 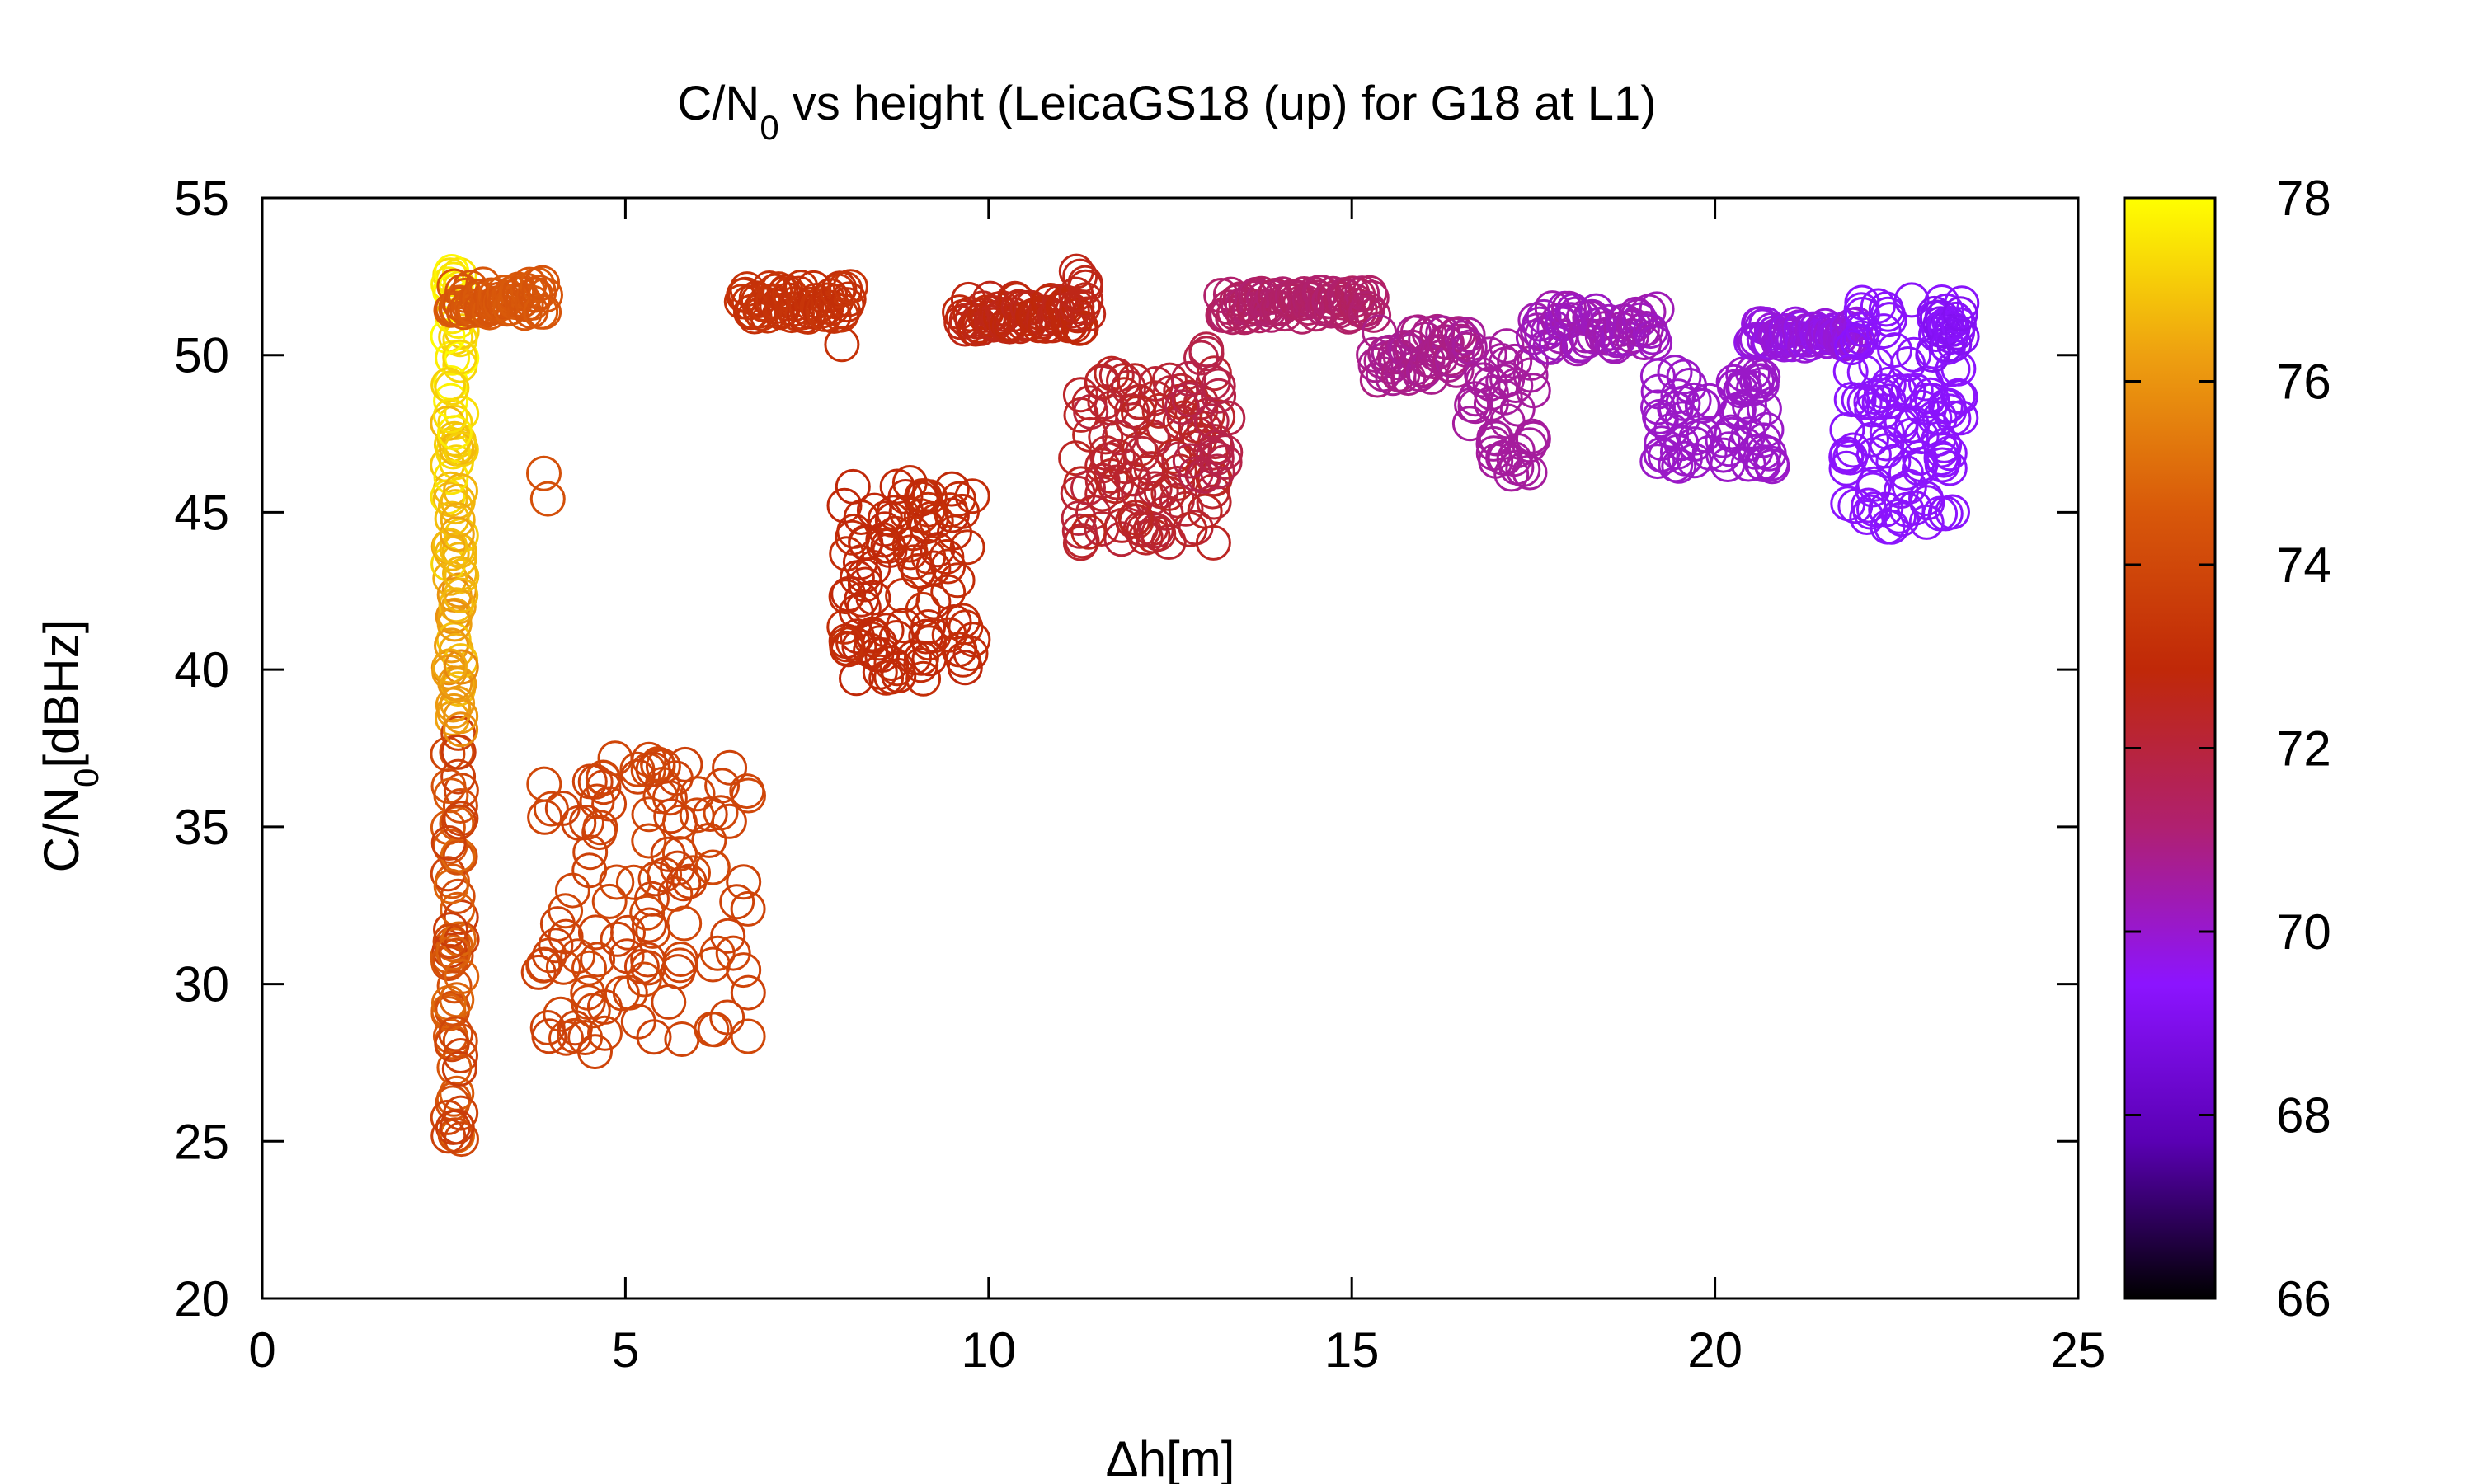 What do you see at coordinates (2078, 1350) in the screenshot?
I see `x-tick-label: 25` at bounding box center [2078, 1350].